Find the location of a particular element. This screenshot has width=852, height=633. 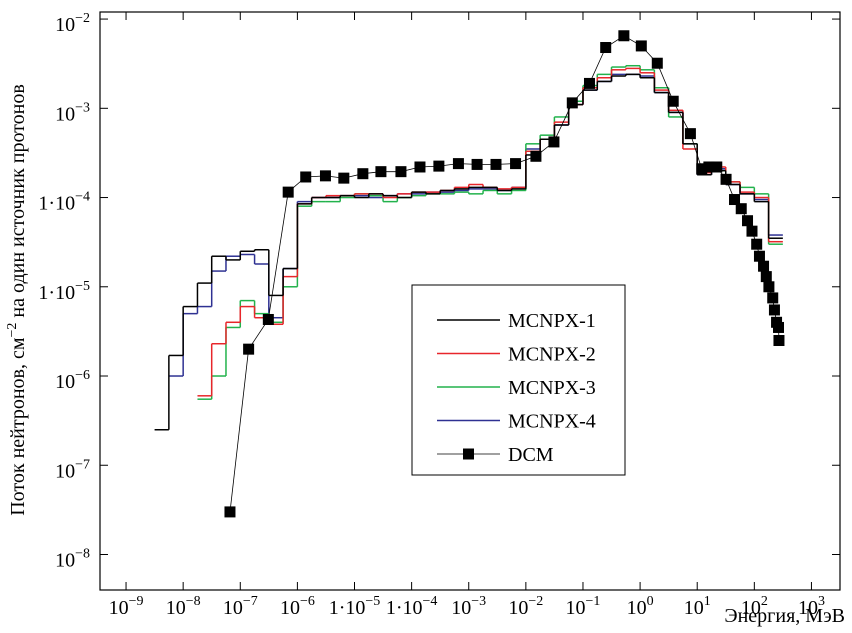

x-tick-label-exp: −5 is located at coordinates (372, 601).